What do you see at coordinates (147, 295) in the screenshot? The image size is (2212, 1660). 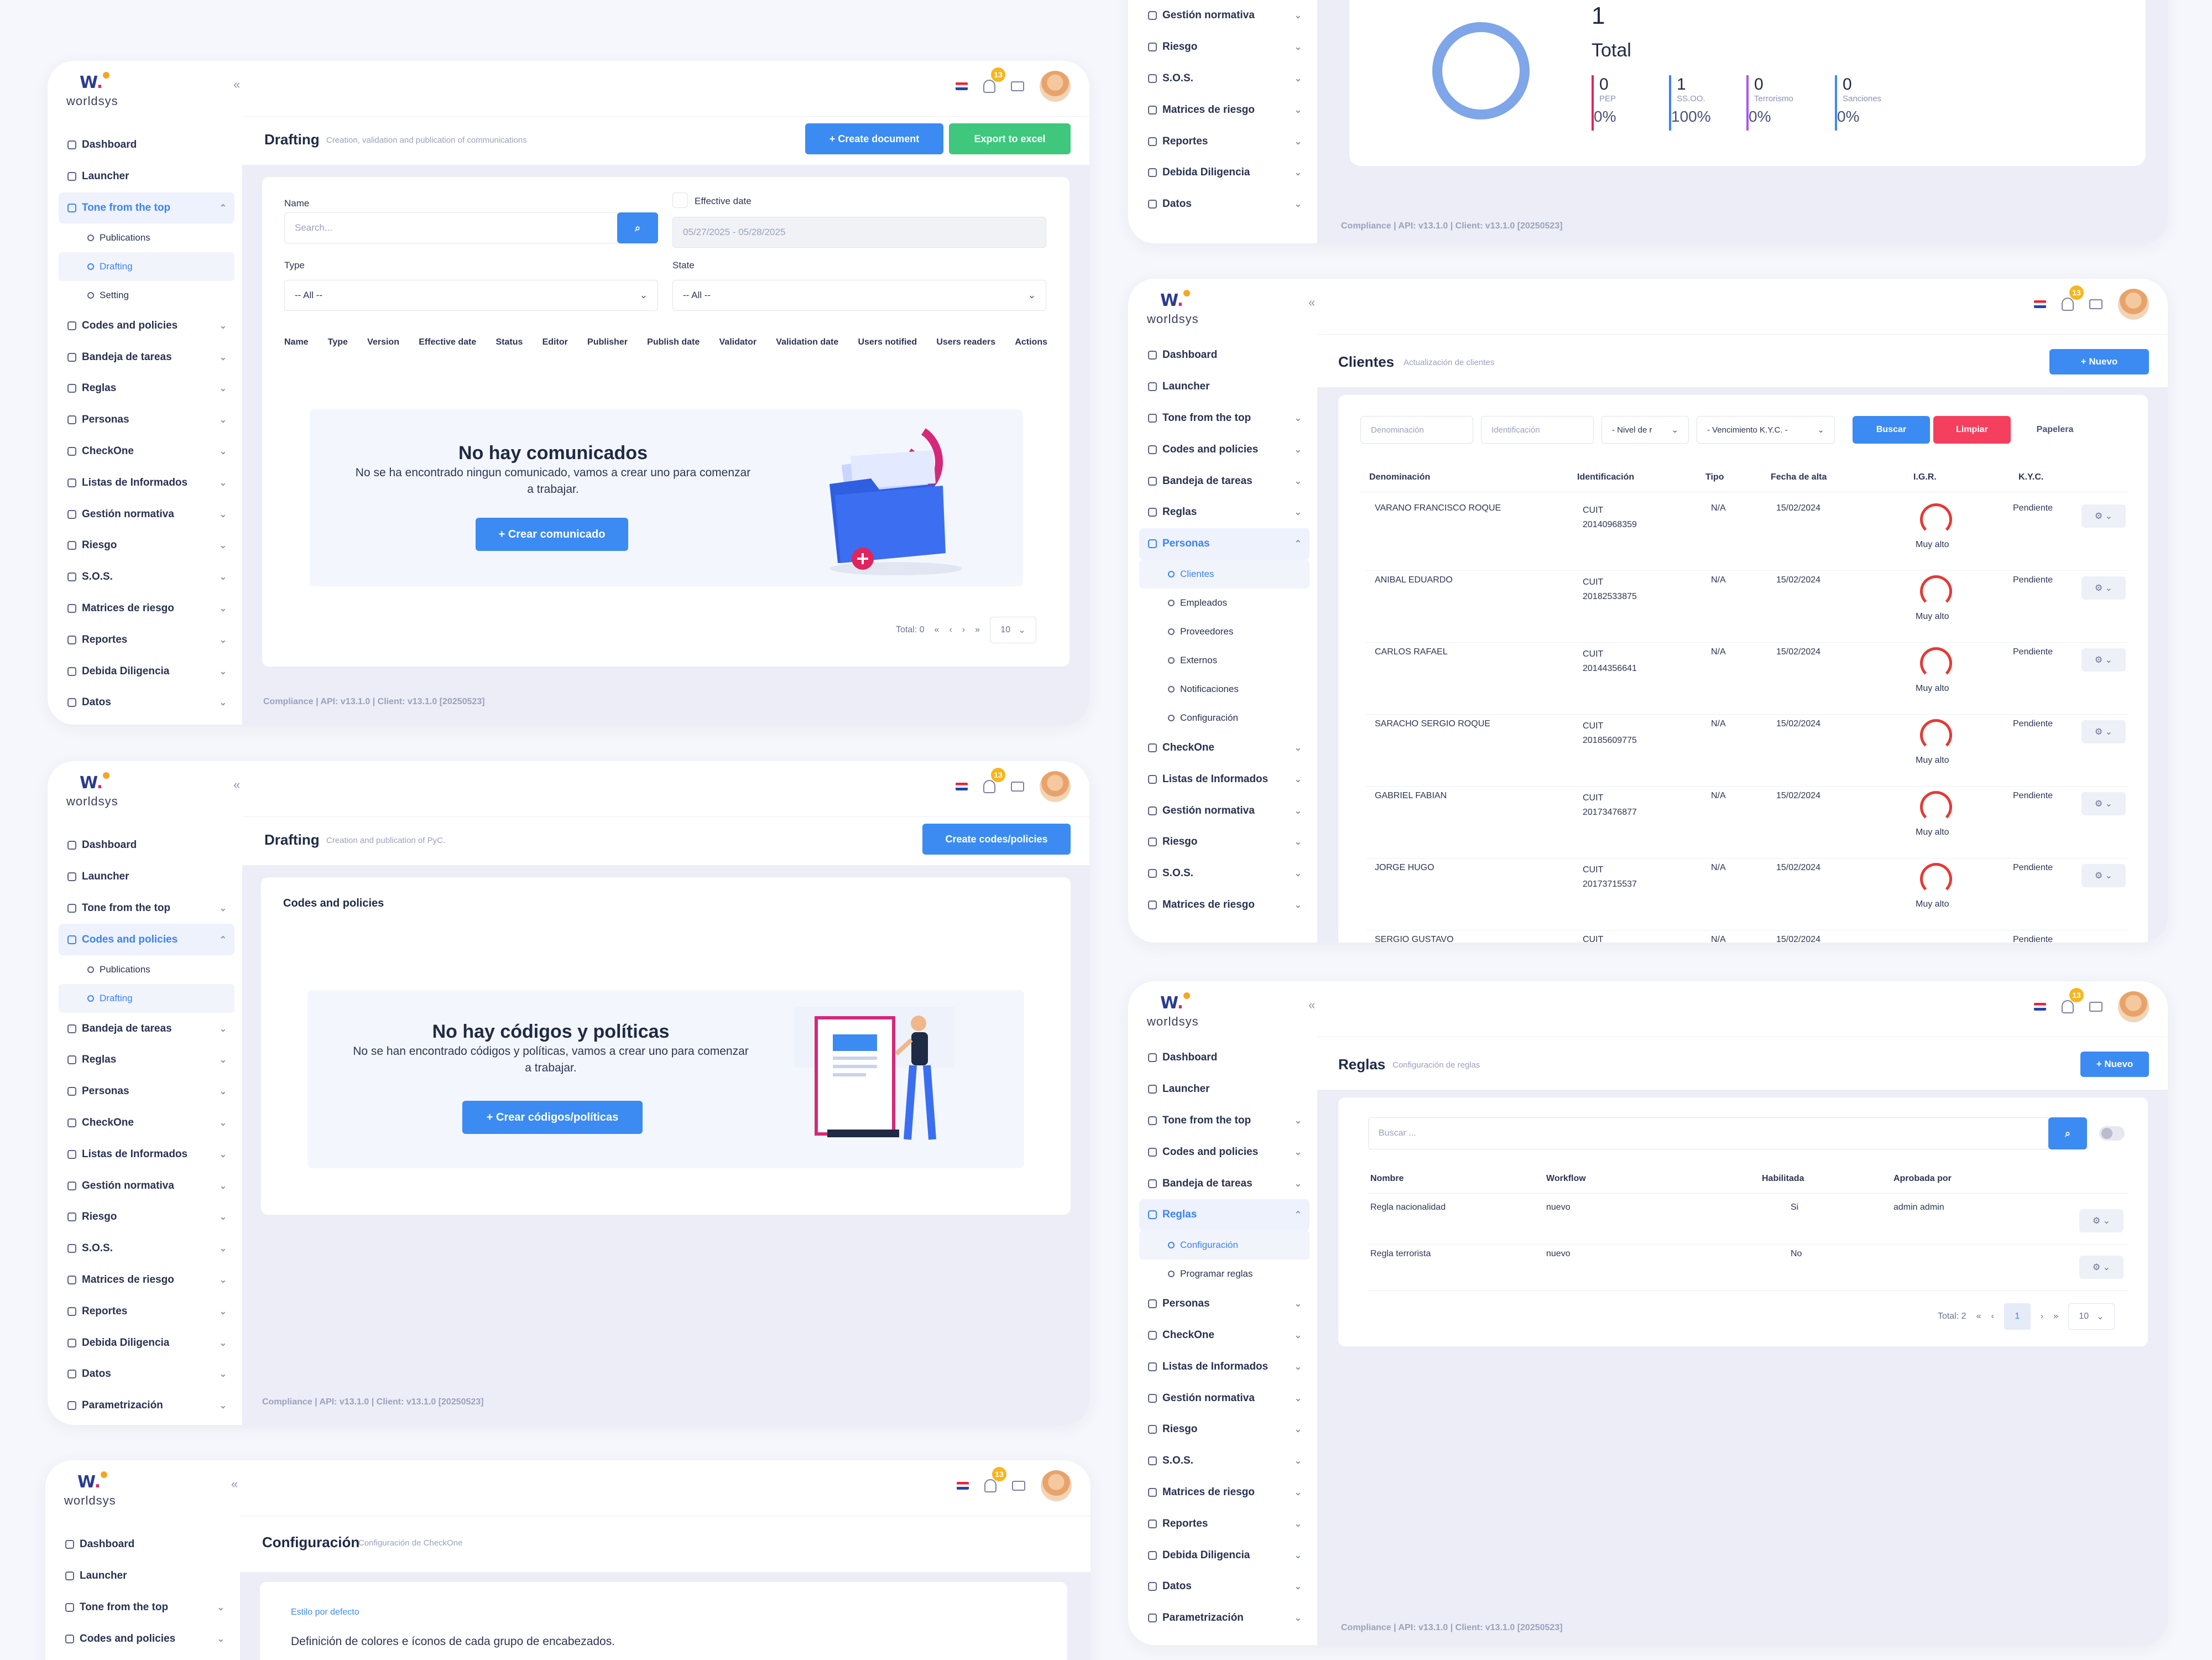 I see `sidebar-item-setting: Setting` at bounding box center [147, 295].